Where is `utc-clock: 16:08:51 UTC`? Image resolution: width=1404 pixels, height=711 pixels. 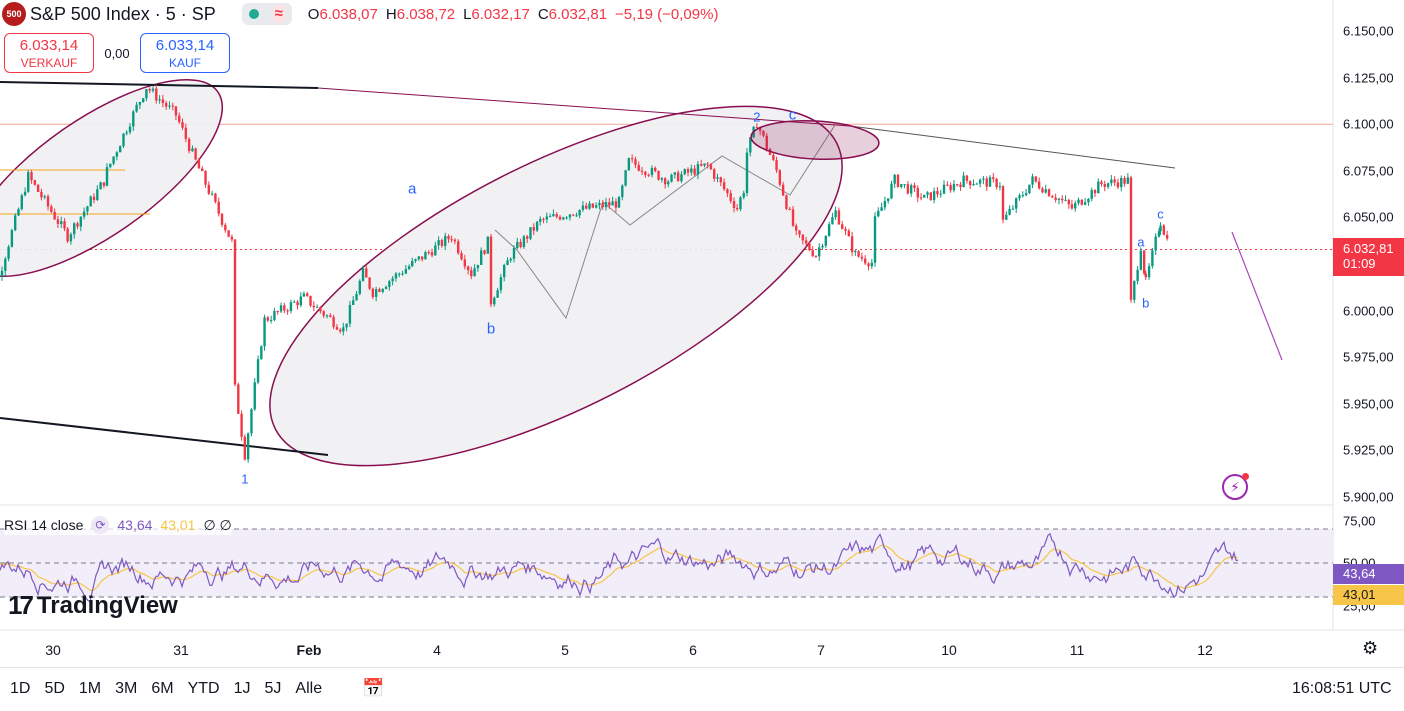 utc-clock: 16:08:51 UTC is located at coordinates (1342, 688).